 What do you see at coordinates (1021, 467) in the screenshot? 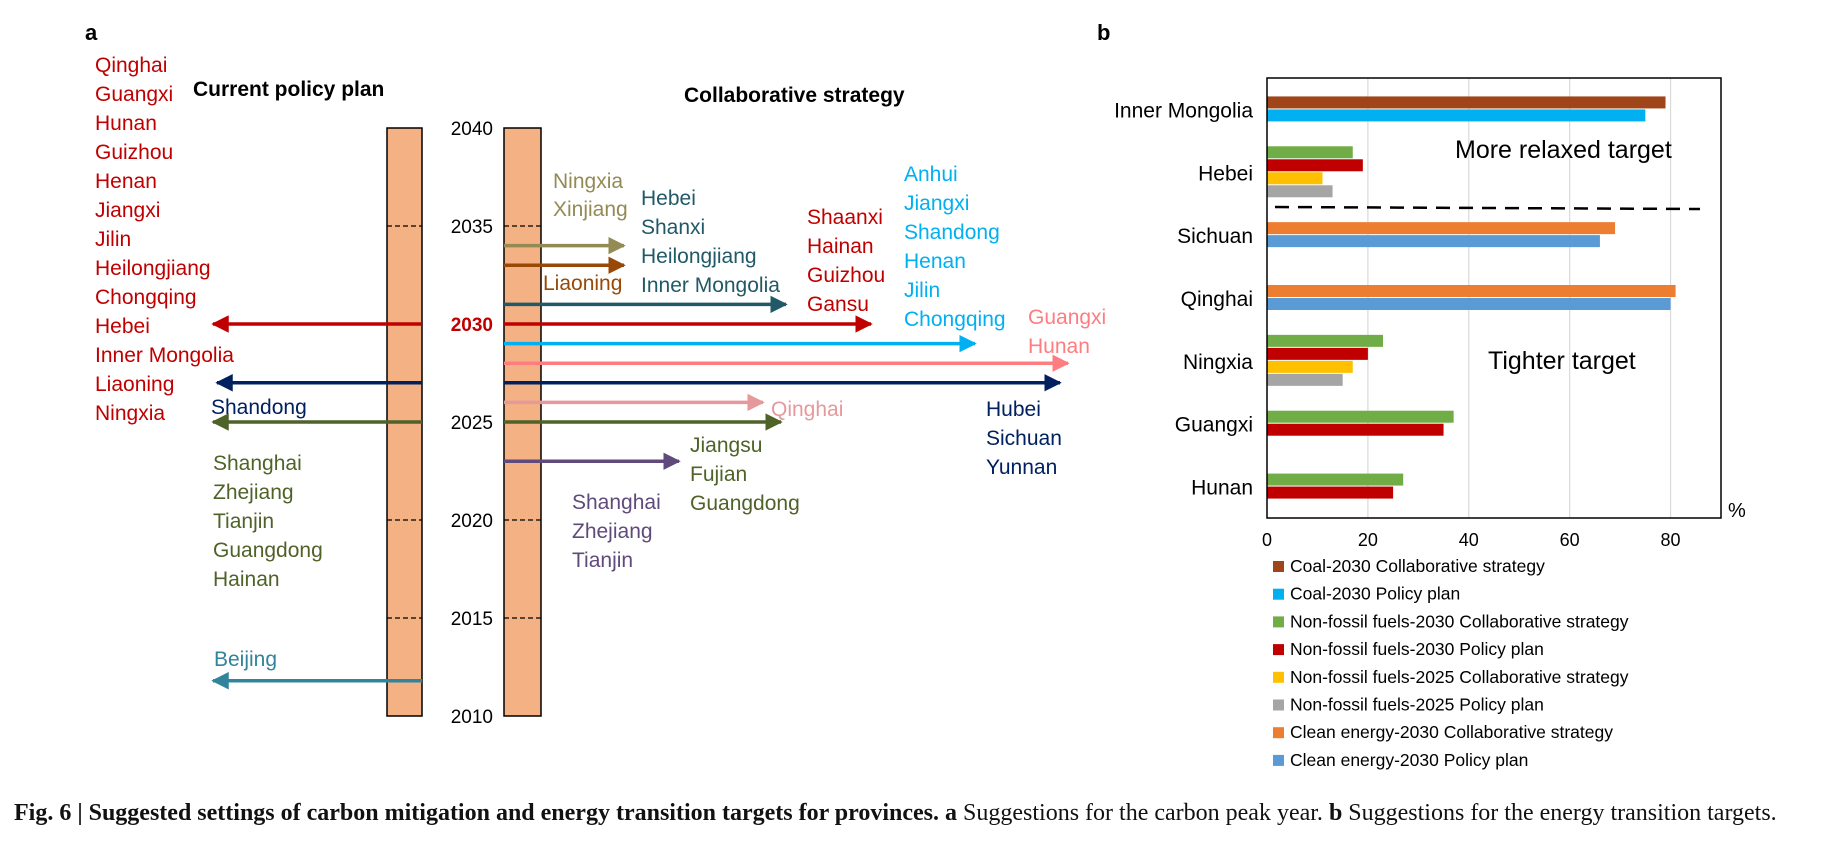
I see `province-label-yunnan: Yunnan` at bounding box center [1021, 467].